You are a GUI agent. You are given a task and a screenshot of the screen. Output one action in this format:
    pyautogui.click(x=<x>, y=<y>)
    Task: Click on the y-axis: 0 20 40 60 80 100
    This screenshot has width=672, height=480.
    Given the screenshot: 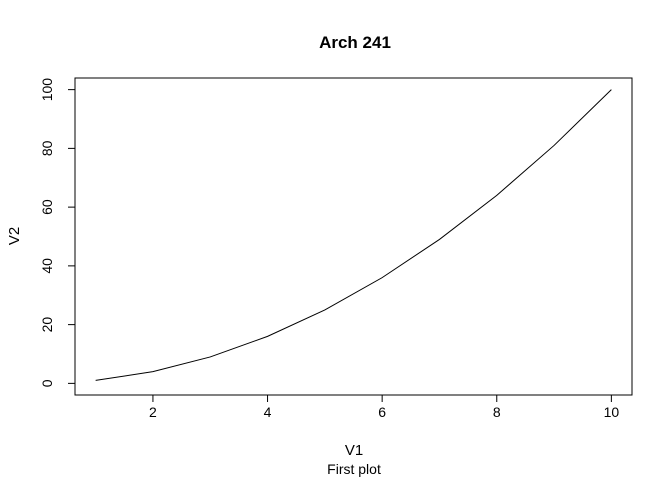 What is the action you would take?
    pyautogui.click(x=57, y=232)
    